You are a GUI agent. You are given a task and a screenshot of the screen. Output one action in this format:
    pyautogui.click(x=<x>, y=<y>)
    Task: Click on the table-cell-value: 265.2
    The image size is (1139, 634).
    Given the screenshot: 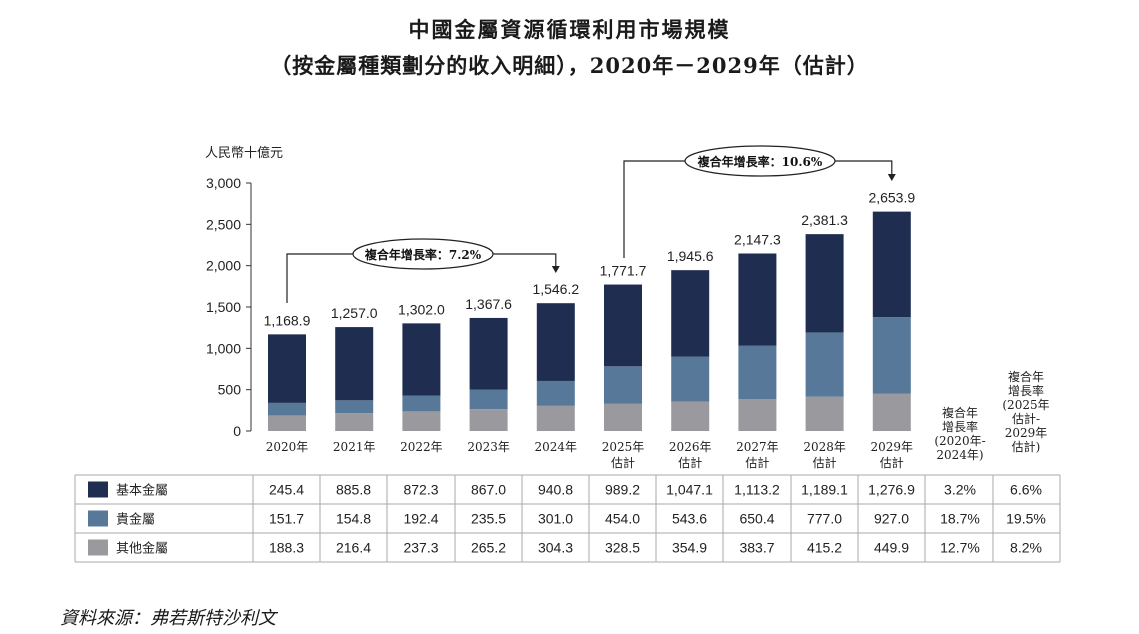 What is the action you would take?
    pyautogui.click(x=488, y=548)
    